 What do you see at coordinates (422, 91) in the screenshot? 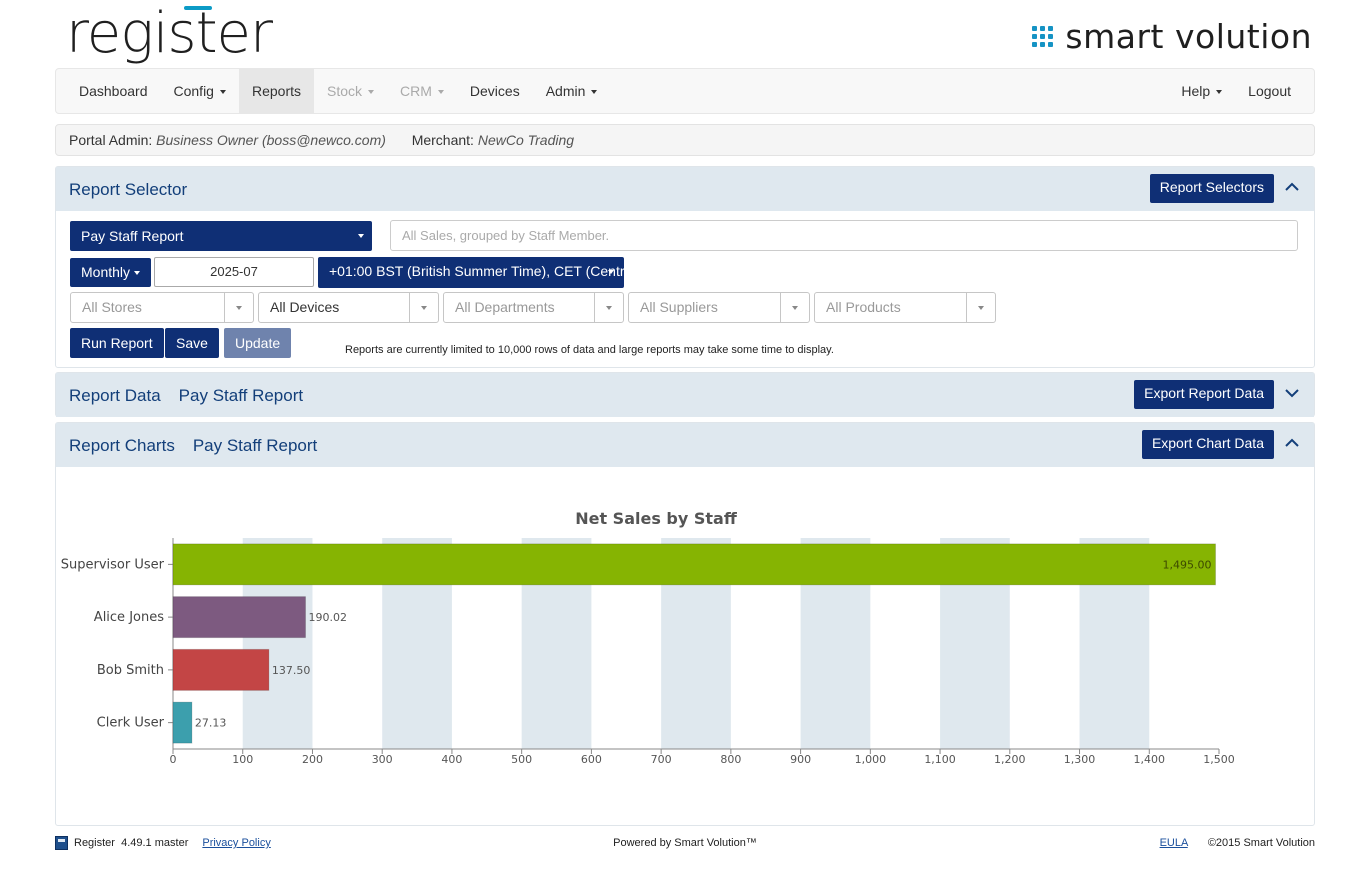
I see `nav-crm: CRM` at bounding box center [422, 91].